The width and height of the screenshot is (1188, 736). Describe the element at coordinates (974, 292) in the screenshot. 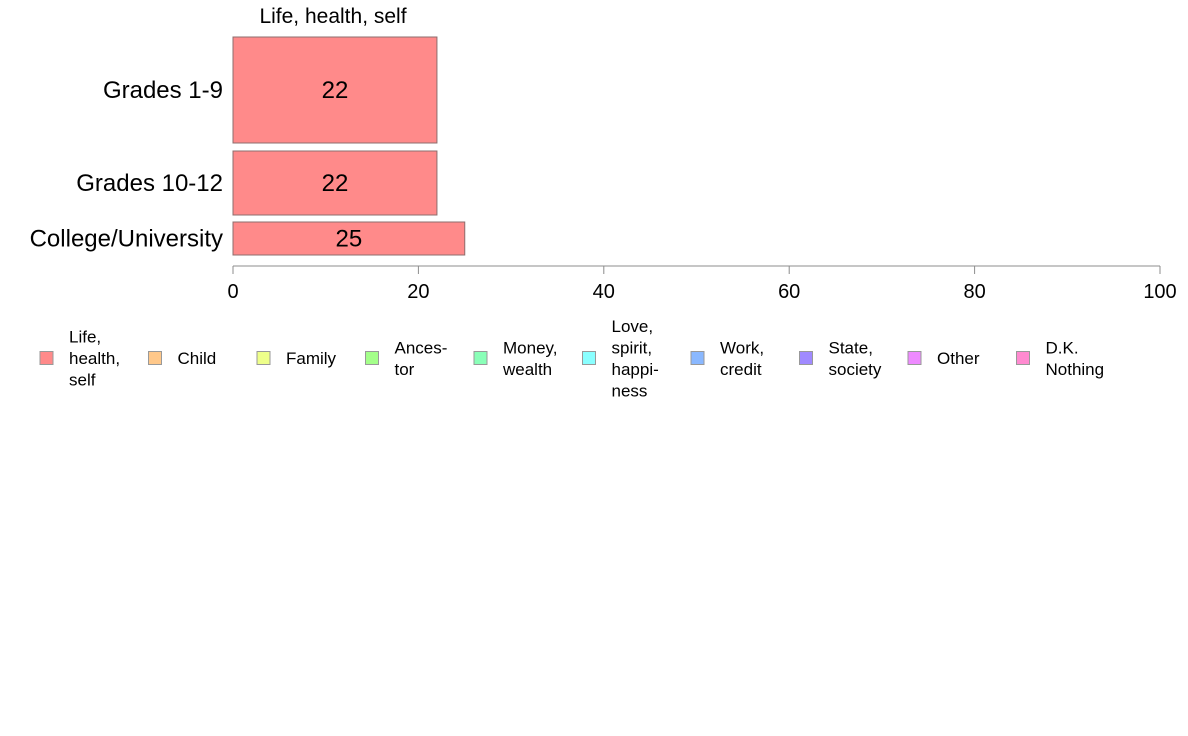

I see `x-tick-label: 80` at that location.